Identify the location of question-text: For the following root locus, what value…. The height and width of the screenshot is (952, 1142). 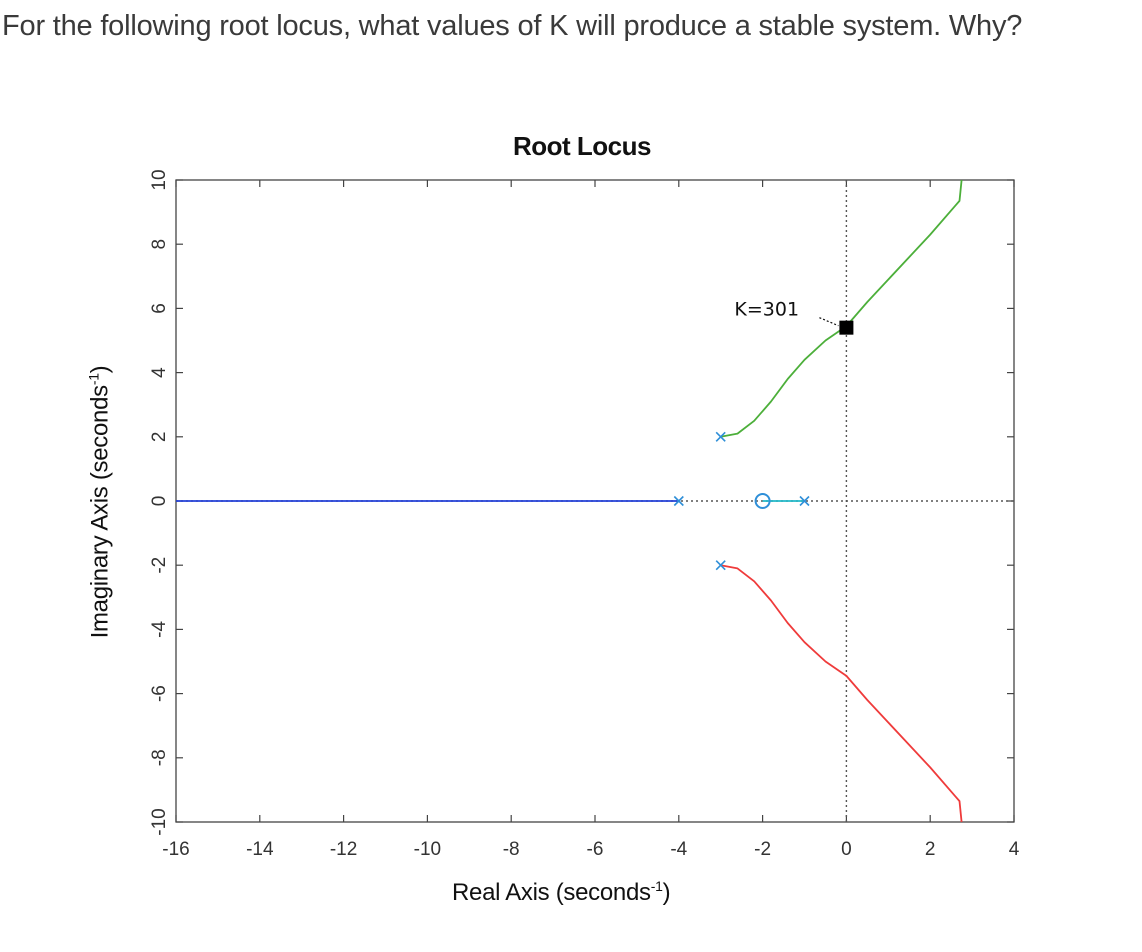
(512, 26).